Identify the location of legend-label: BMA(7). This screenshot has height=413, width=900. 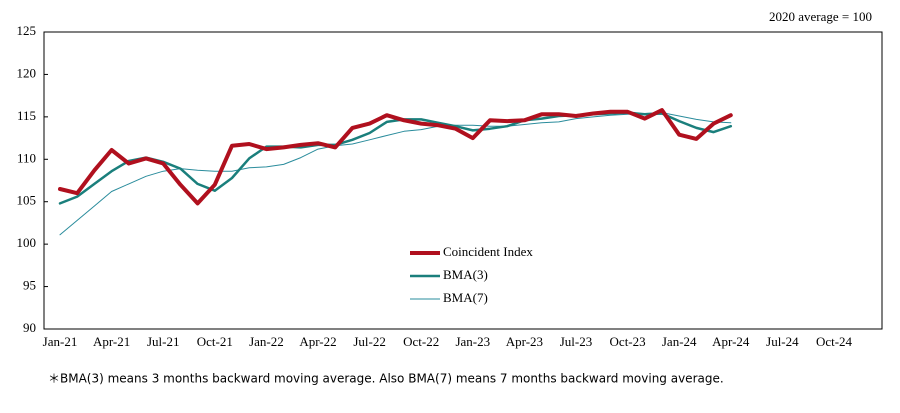
(465, 297).